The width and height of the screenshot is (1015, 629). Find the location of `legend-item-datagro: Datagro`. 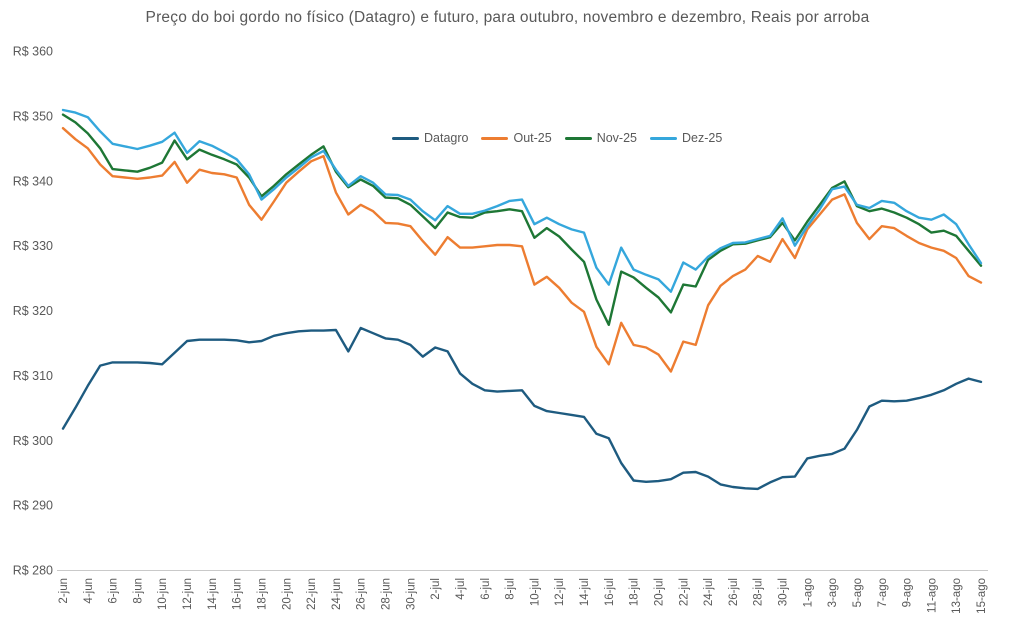

legend-item-datagro: Datagro is located at coordinates (430, 138).